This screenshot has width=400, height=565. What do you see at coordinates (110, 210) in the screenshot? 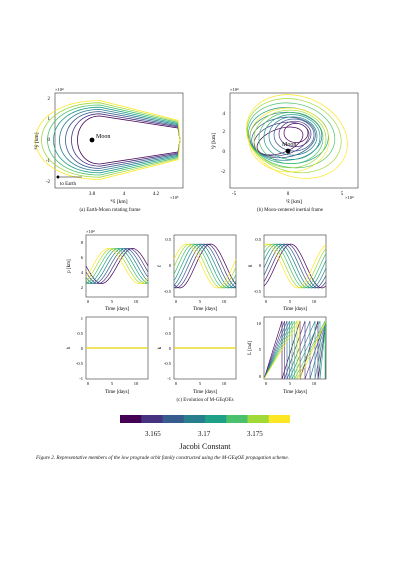
I see `panel-a-caption: (a) Earth-Moon rotating frame` at bounding box center [110, 210].